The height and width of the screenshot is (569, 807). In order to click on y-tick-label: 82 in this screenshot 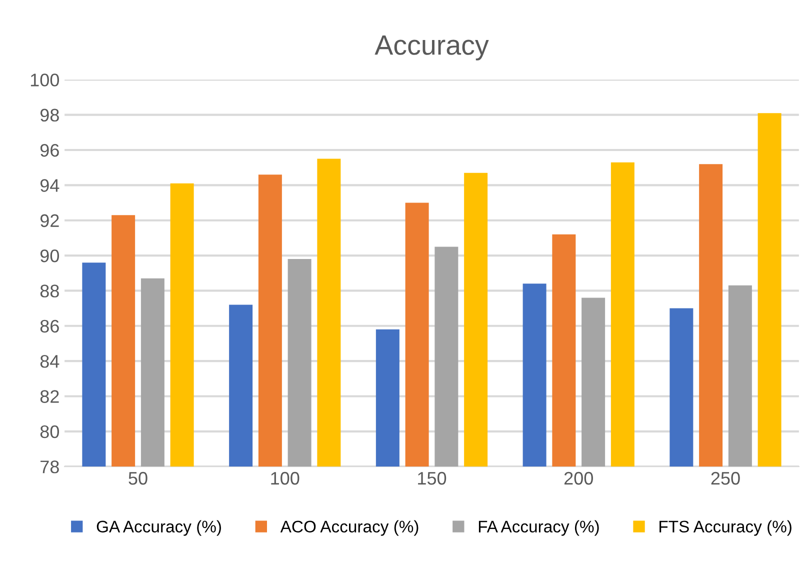, I will do `click(49, 396)`.